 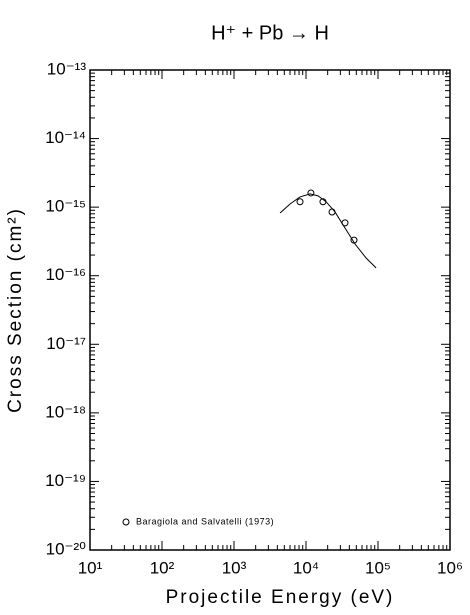 I want to click on x-tick-label: 10², so click(x=162, y=567).